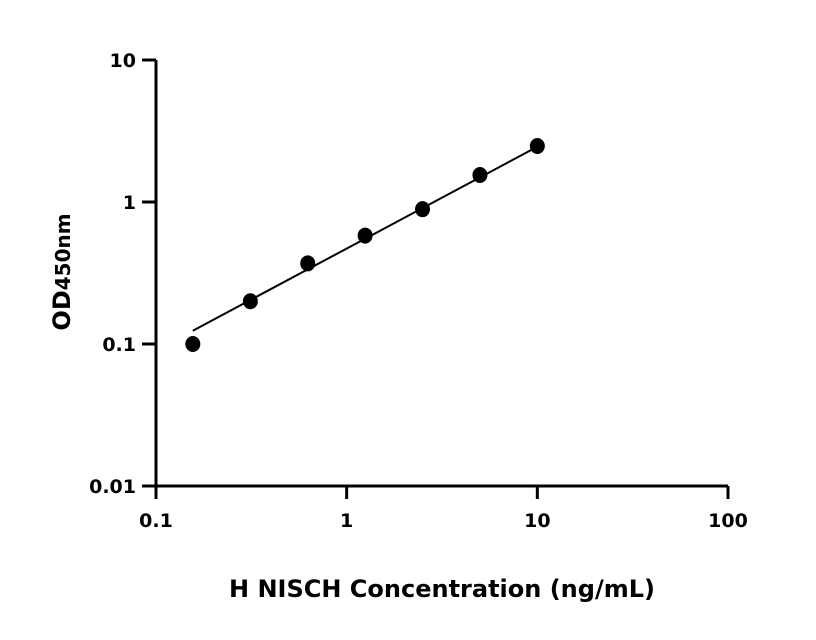  Describe the element at coordinates (123, 61) in the screenshot. I see `y-tick-label: 10` at that location.